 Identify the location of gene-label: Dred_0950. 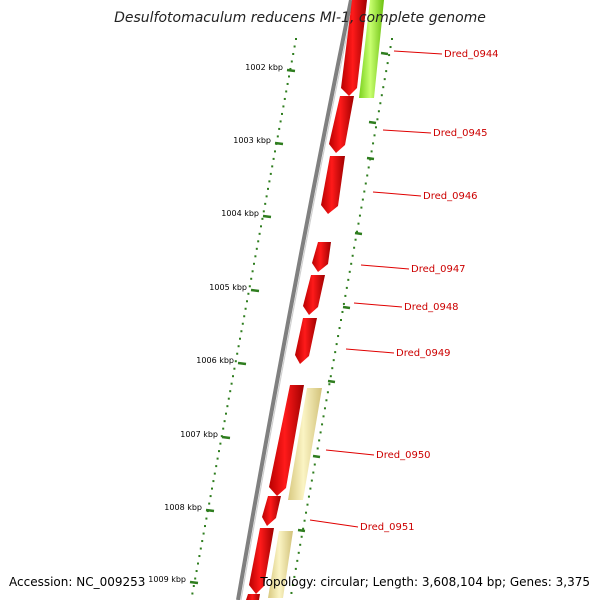
(403, 455).